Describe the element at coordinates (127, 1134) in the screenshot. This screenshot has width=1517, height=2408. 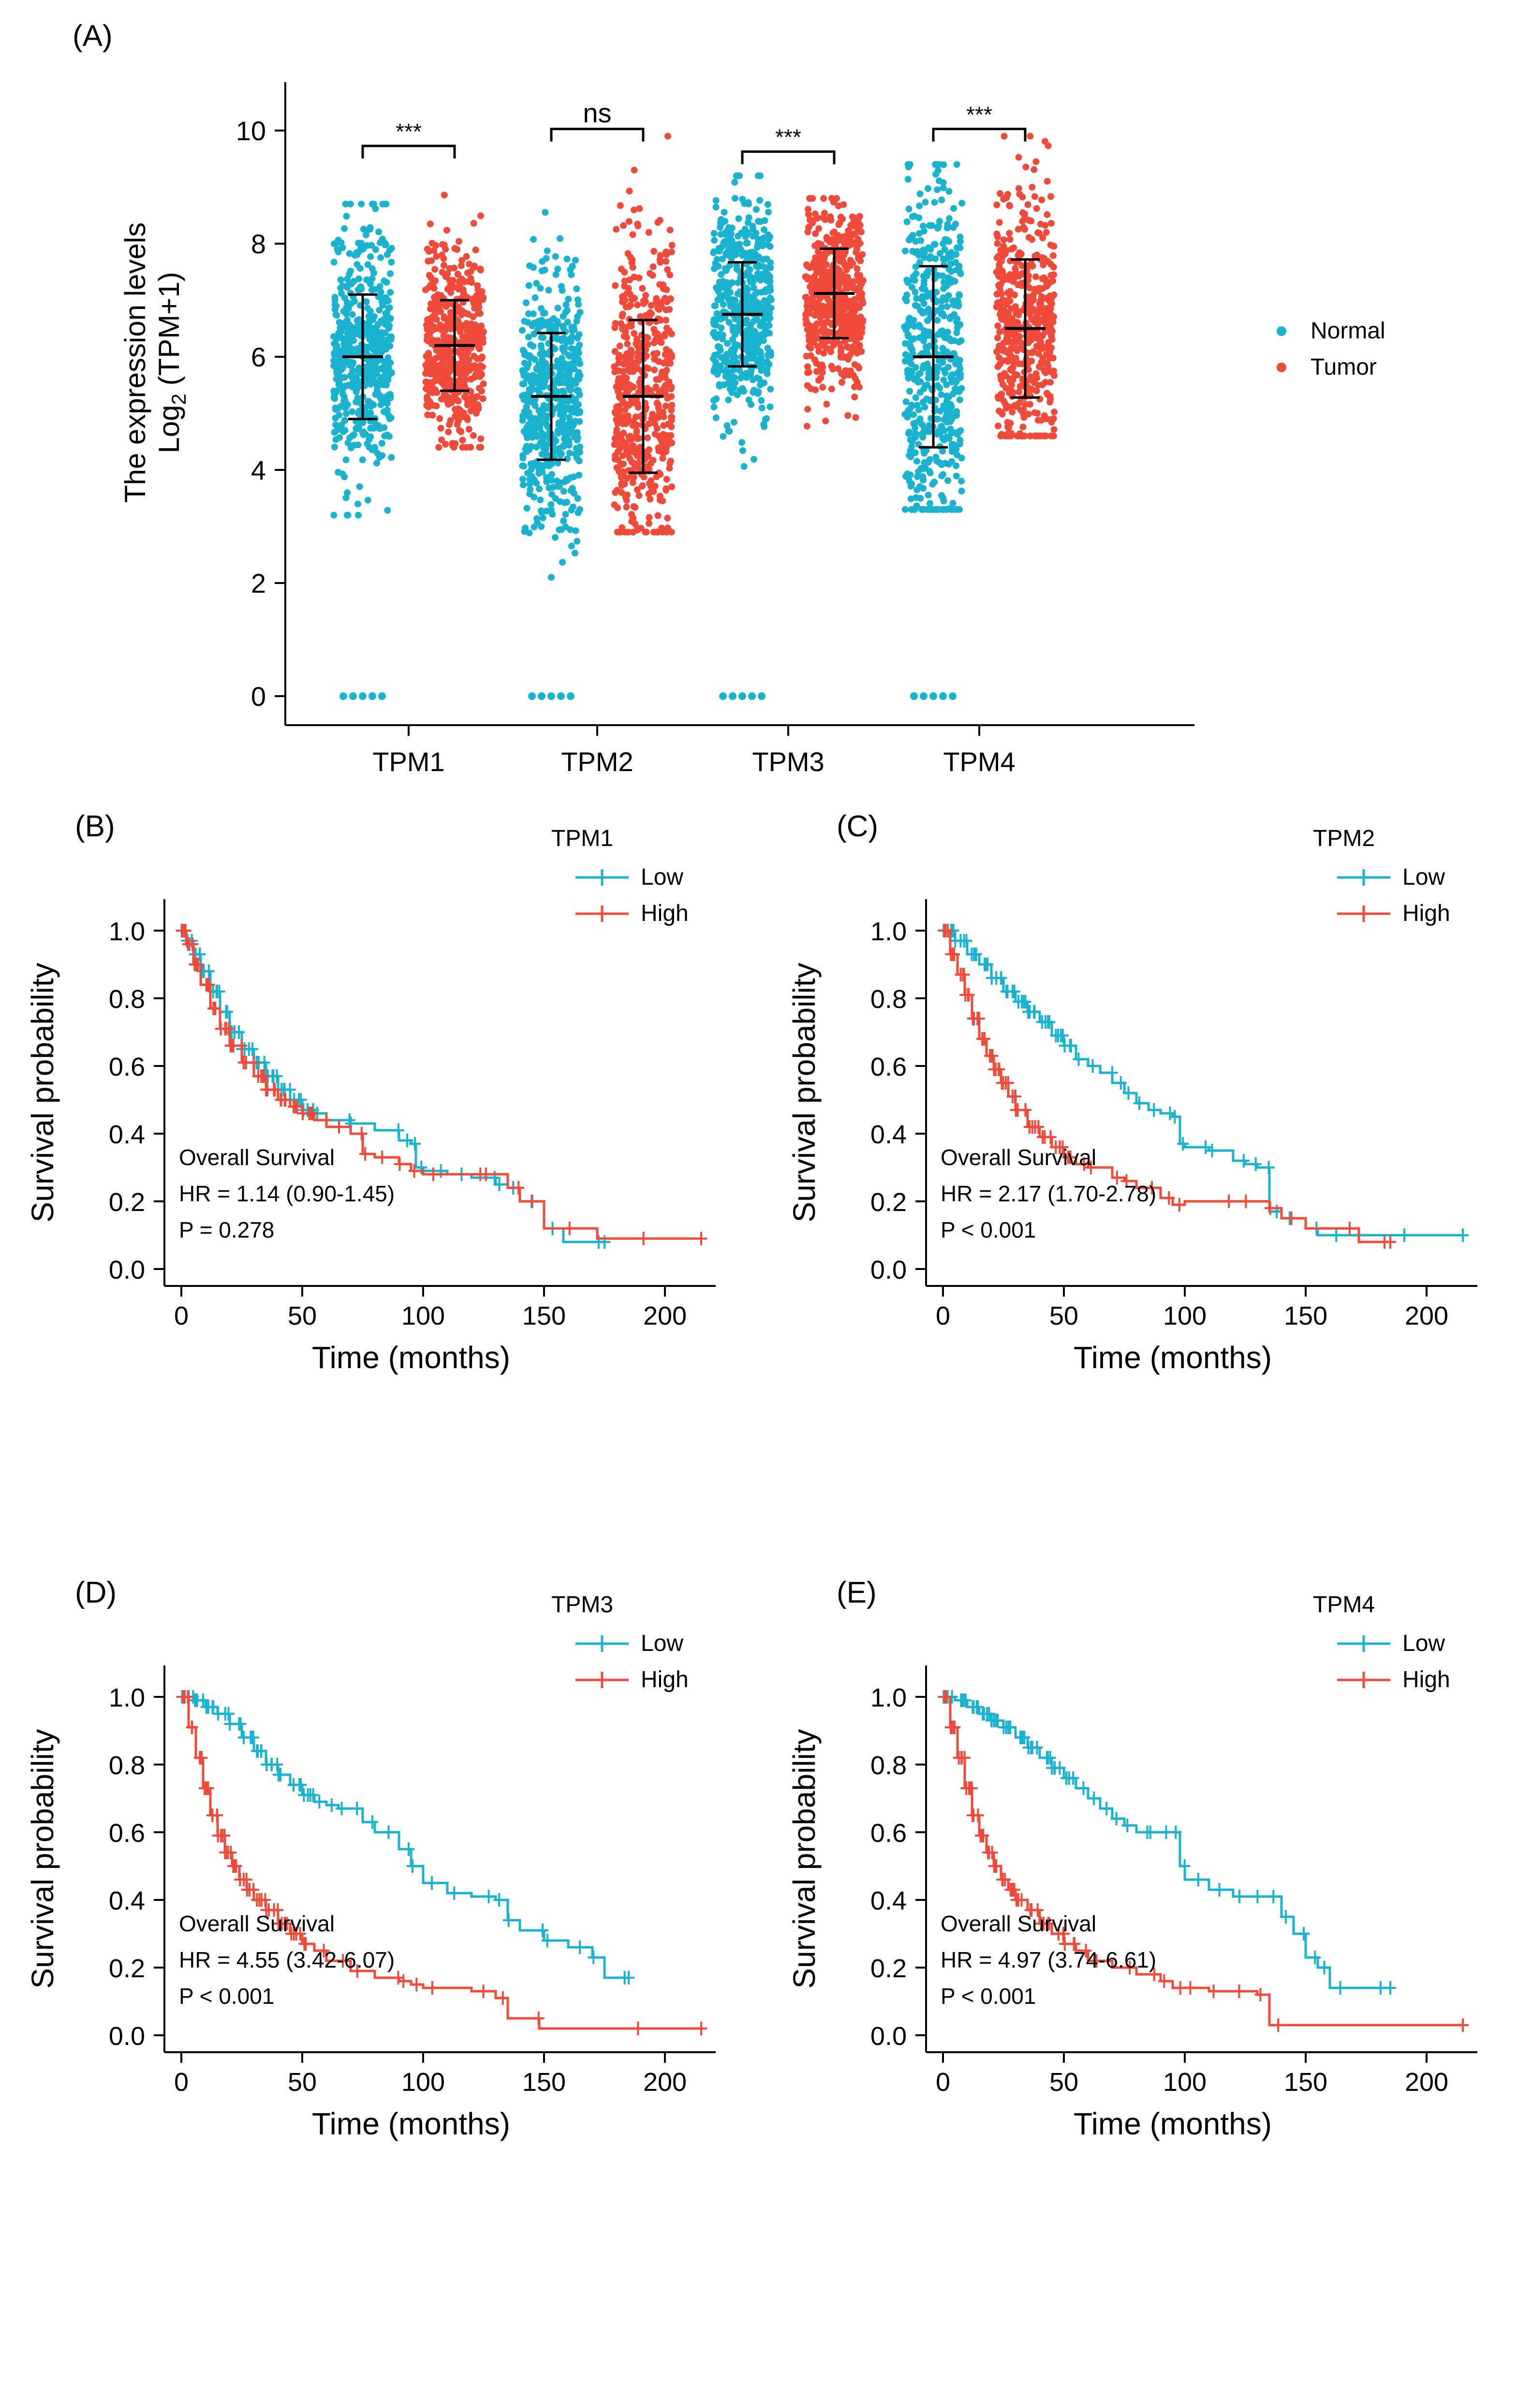
I see `y-tick-label: 0.4` at that location.